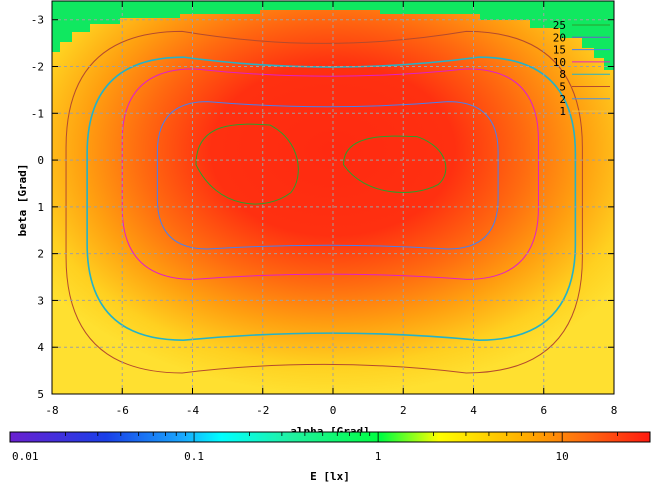 This screenshot has height=483, width=651. Describe the element at coordinates (378, 456) in the screenshot. I see `colorbar-tick-label: 1` at that location.